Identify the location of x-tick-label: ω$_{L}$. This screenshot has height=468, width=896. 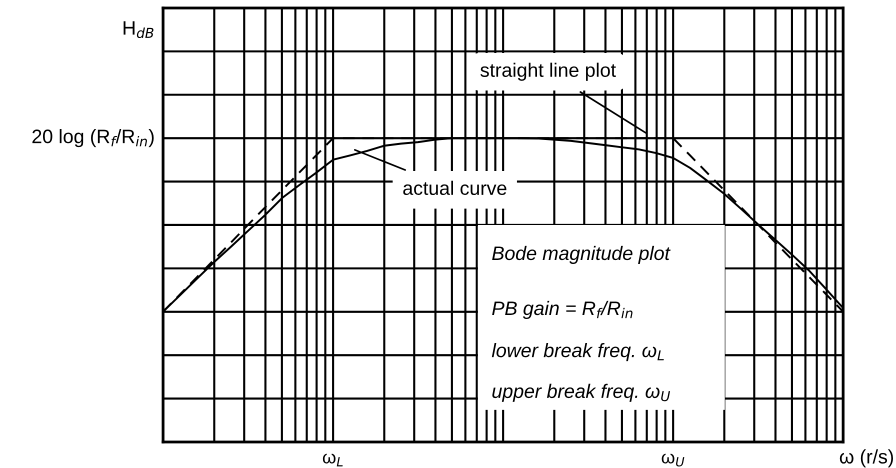
(332, 460).